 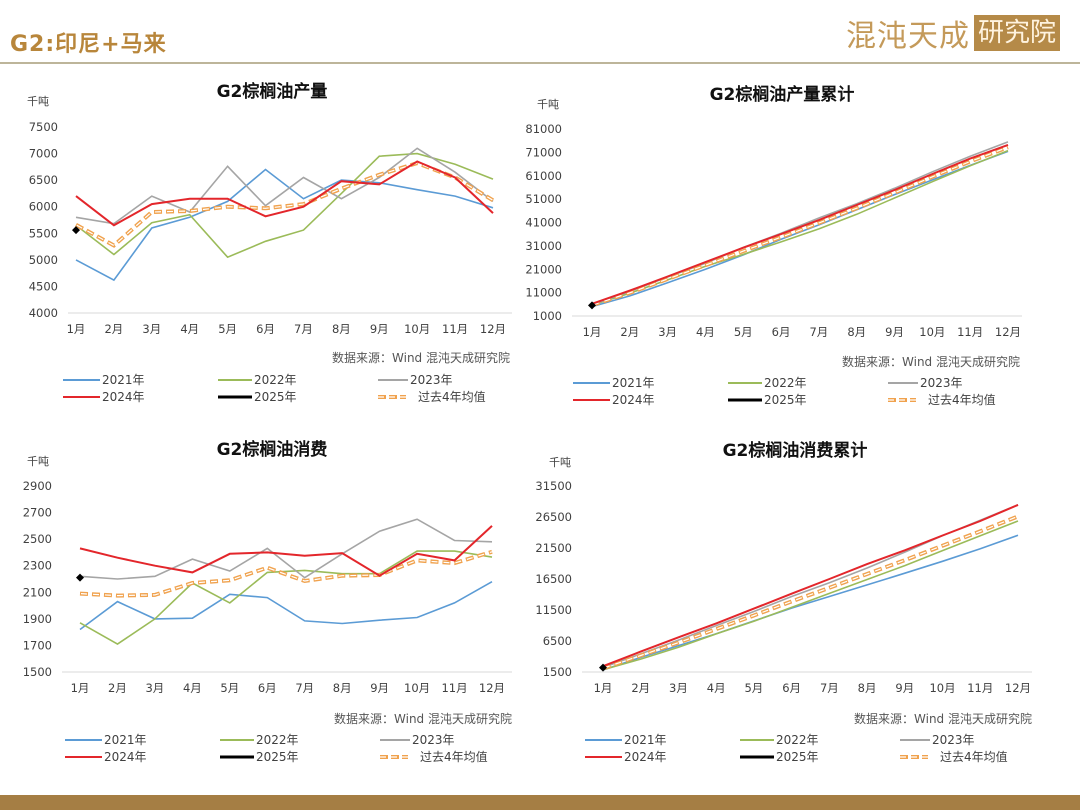 I want to click on y-tick-label: 5000, so click(x=43, y=260).